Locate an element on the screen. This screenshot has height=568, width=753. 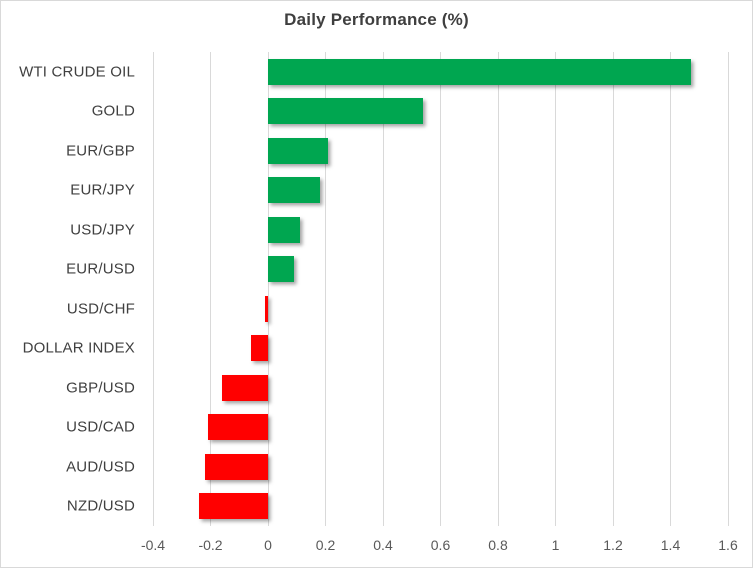
category-label-dollar-index: DOLLAR INDEX is located at coordinates (78, 348).